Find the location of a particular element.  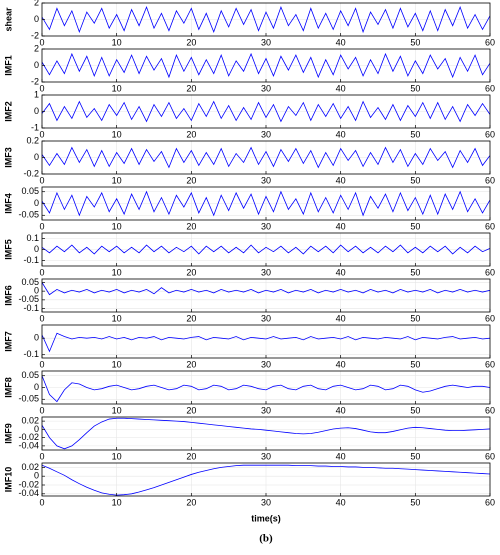

panel-label: IMF3 is located at coordinates (8, 157).